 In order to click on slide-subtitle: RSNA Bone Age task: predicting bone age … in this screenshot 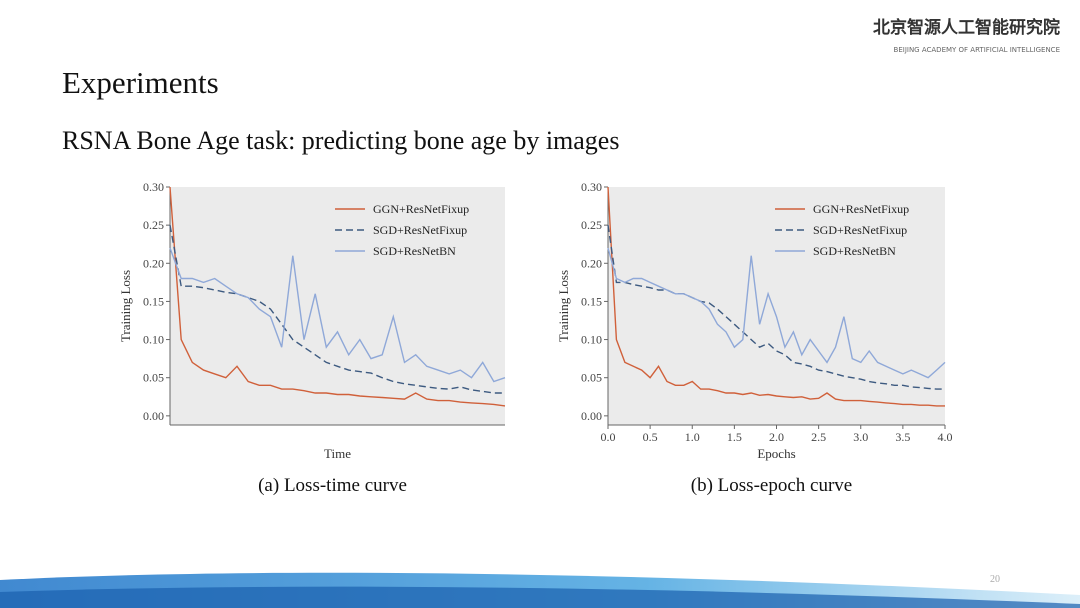, I will do `click(340, 140)`.